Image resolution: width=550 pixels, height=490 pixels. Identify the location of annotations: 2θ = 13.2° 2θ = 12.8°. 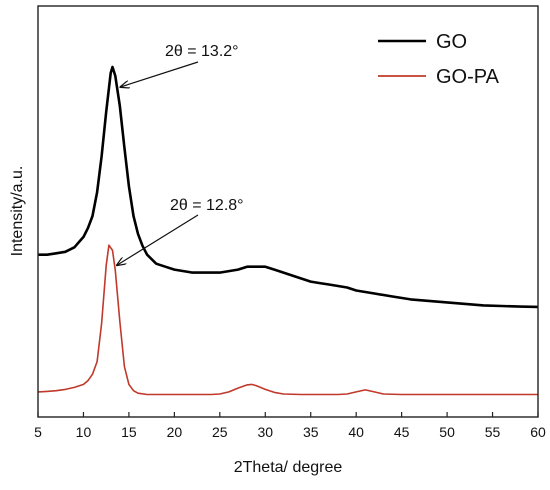
(180, 154).